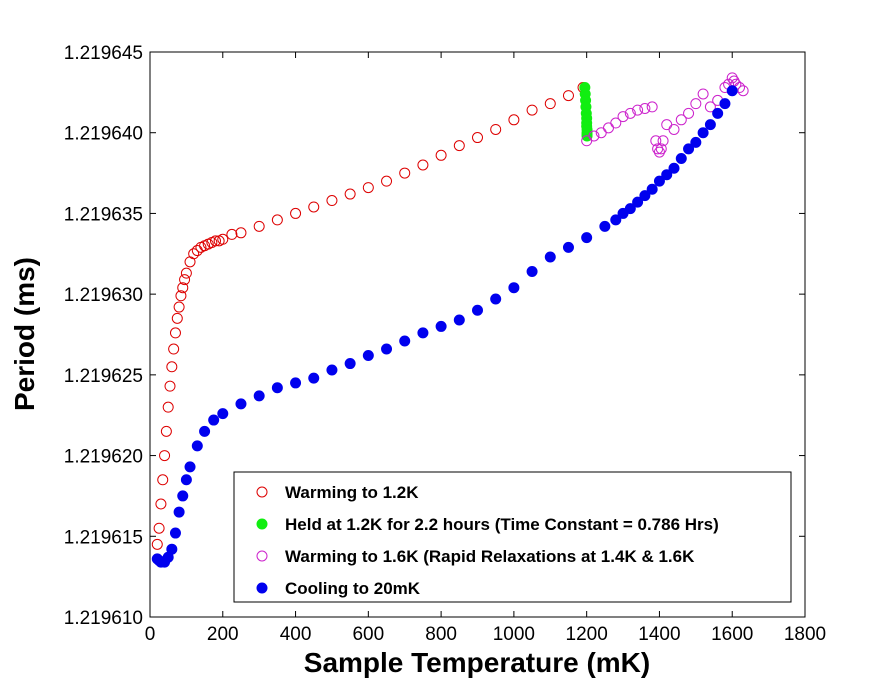 The height and width of the screenshot is (693, 890). Describe the element at coordinates (477, 662) in the screenshot. I see `x-axis-label: Sample Temperature (mK)` at that location.